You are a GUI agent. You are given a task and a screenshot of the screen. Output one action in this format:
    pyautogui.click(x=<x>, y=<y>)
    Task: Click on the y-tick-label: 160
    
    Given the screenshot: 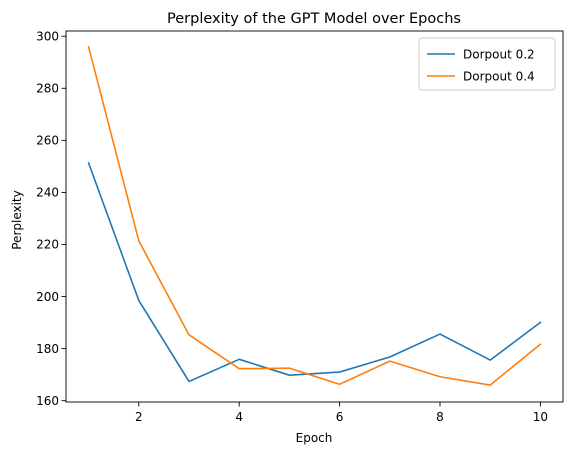 What is the action you would take?
    pyautogui.click(x=47, y=401)
    